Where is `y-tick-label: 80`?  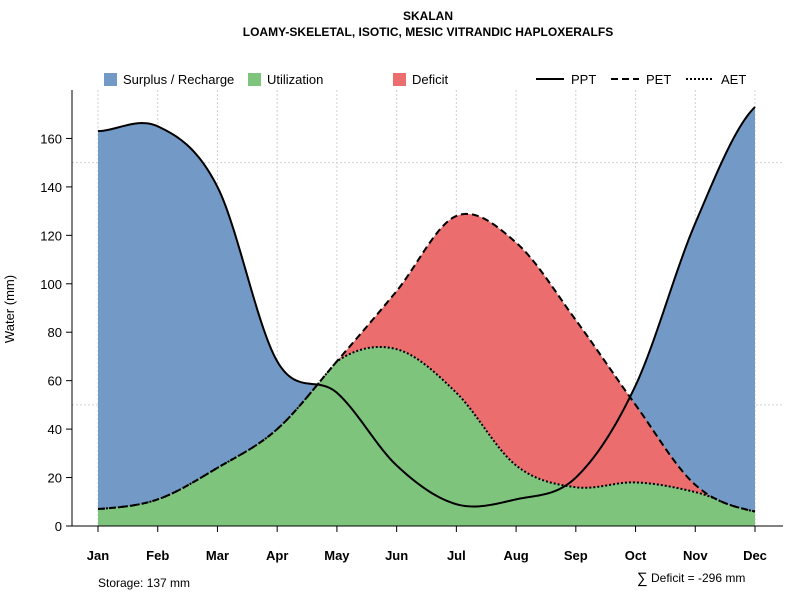 y-tick-label: 80 is located at coordinates (55, 332).